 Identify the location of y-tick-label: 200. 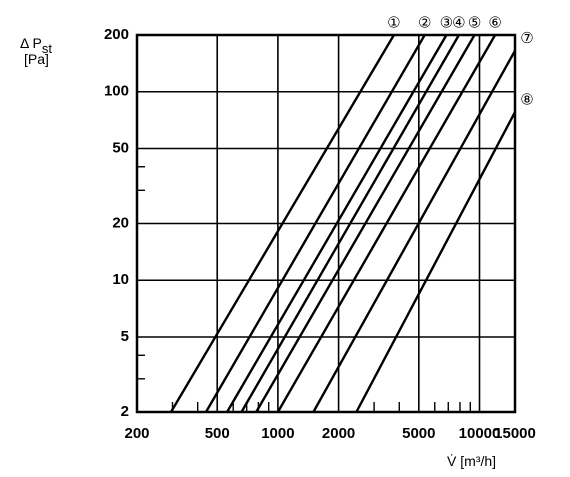
(116, 34).